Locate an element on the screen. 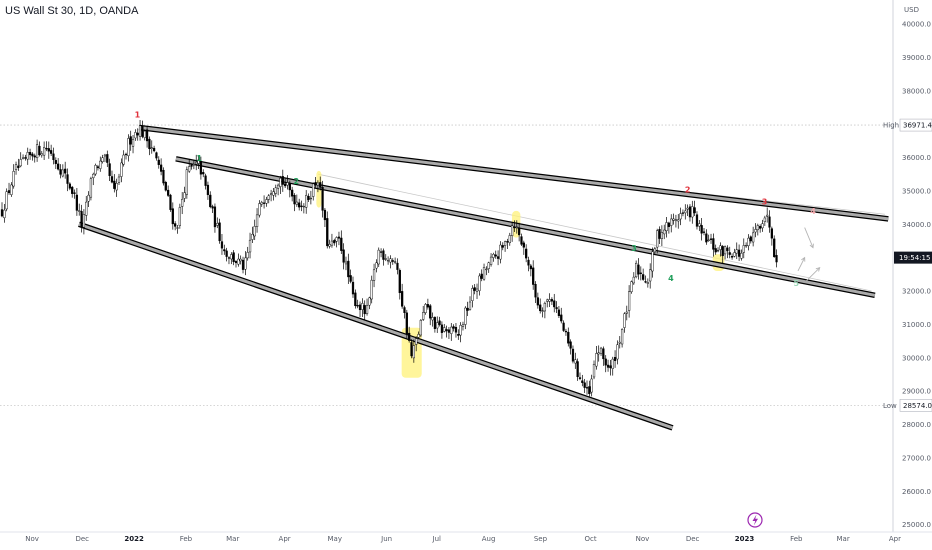 Image resolution: width=932 pixels, height=550 pixels. currency-label: USD is located at coordinates (911, 10).